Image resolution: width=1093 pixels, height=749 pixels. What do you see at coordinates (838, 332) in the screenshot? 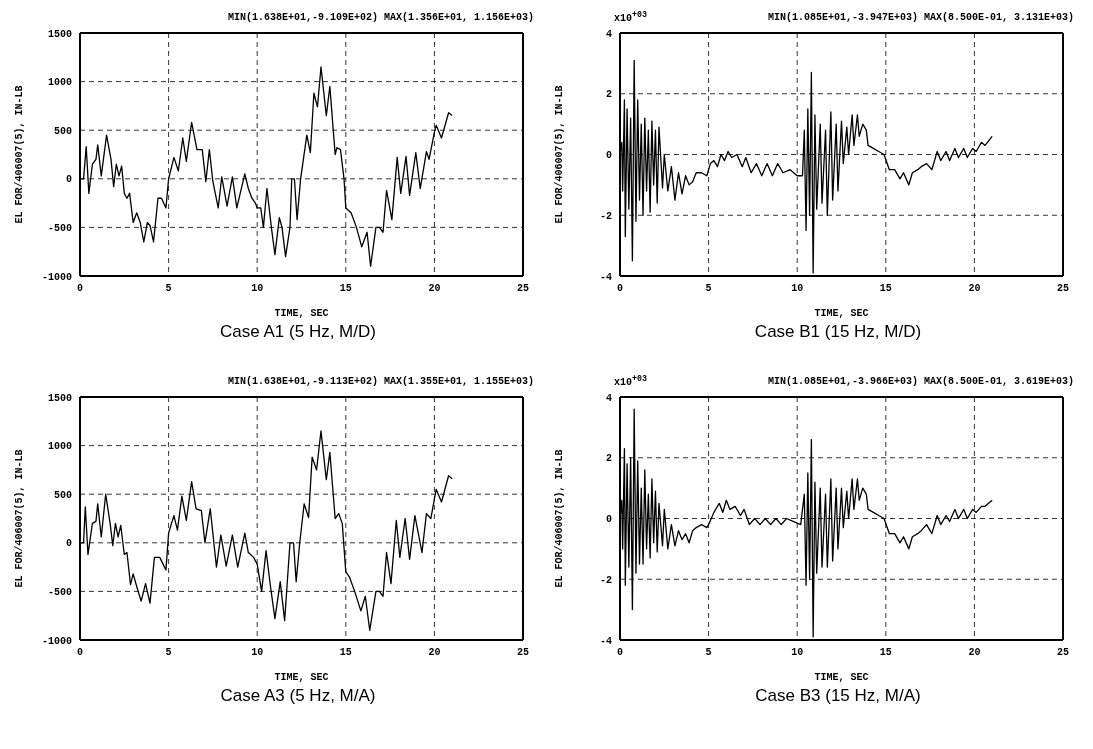
I see `text: Case B1 (15 Hz, M/D)` at bounding box center [838, 332].